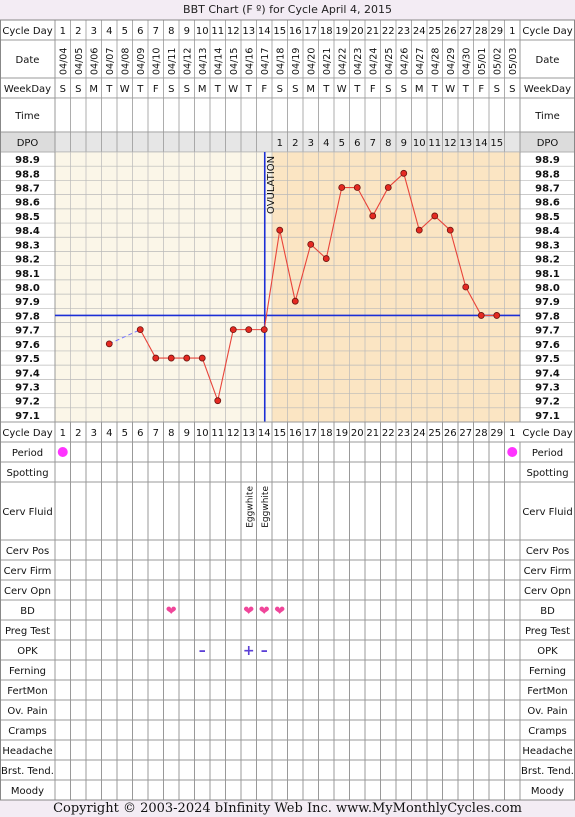 The image size is (575, 817). I want to click on dpo-label: 9, so click(404, 143).